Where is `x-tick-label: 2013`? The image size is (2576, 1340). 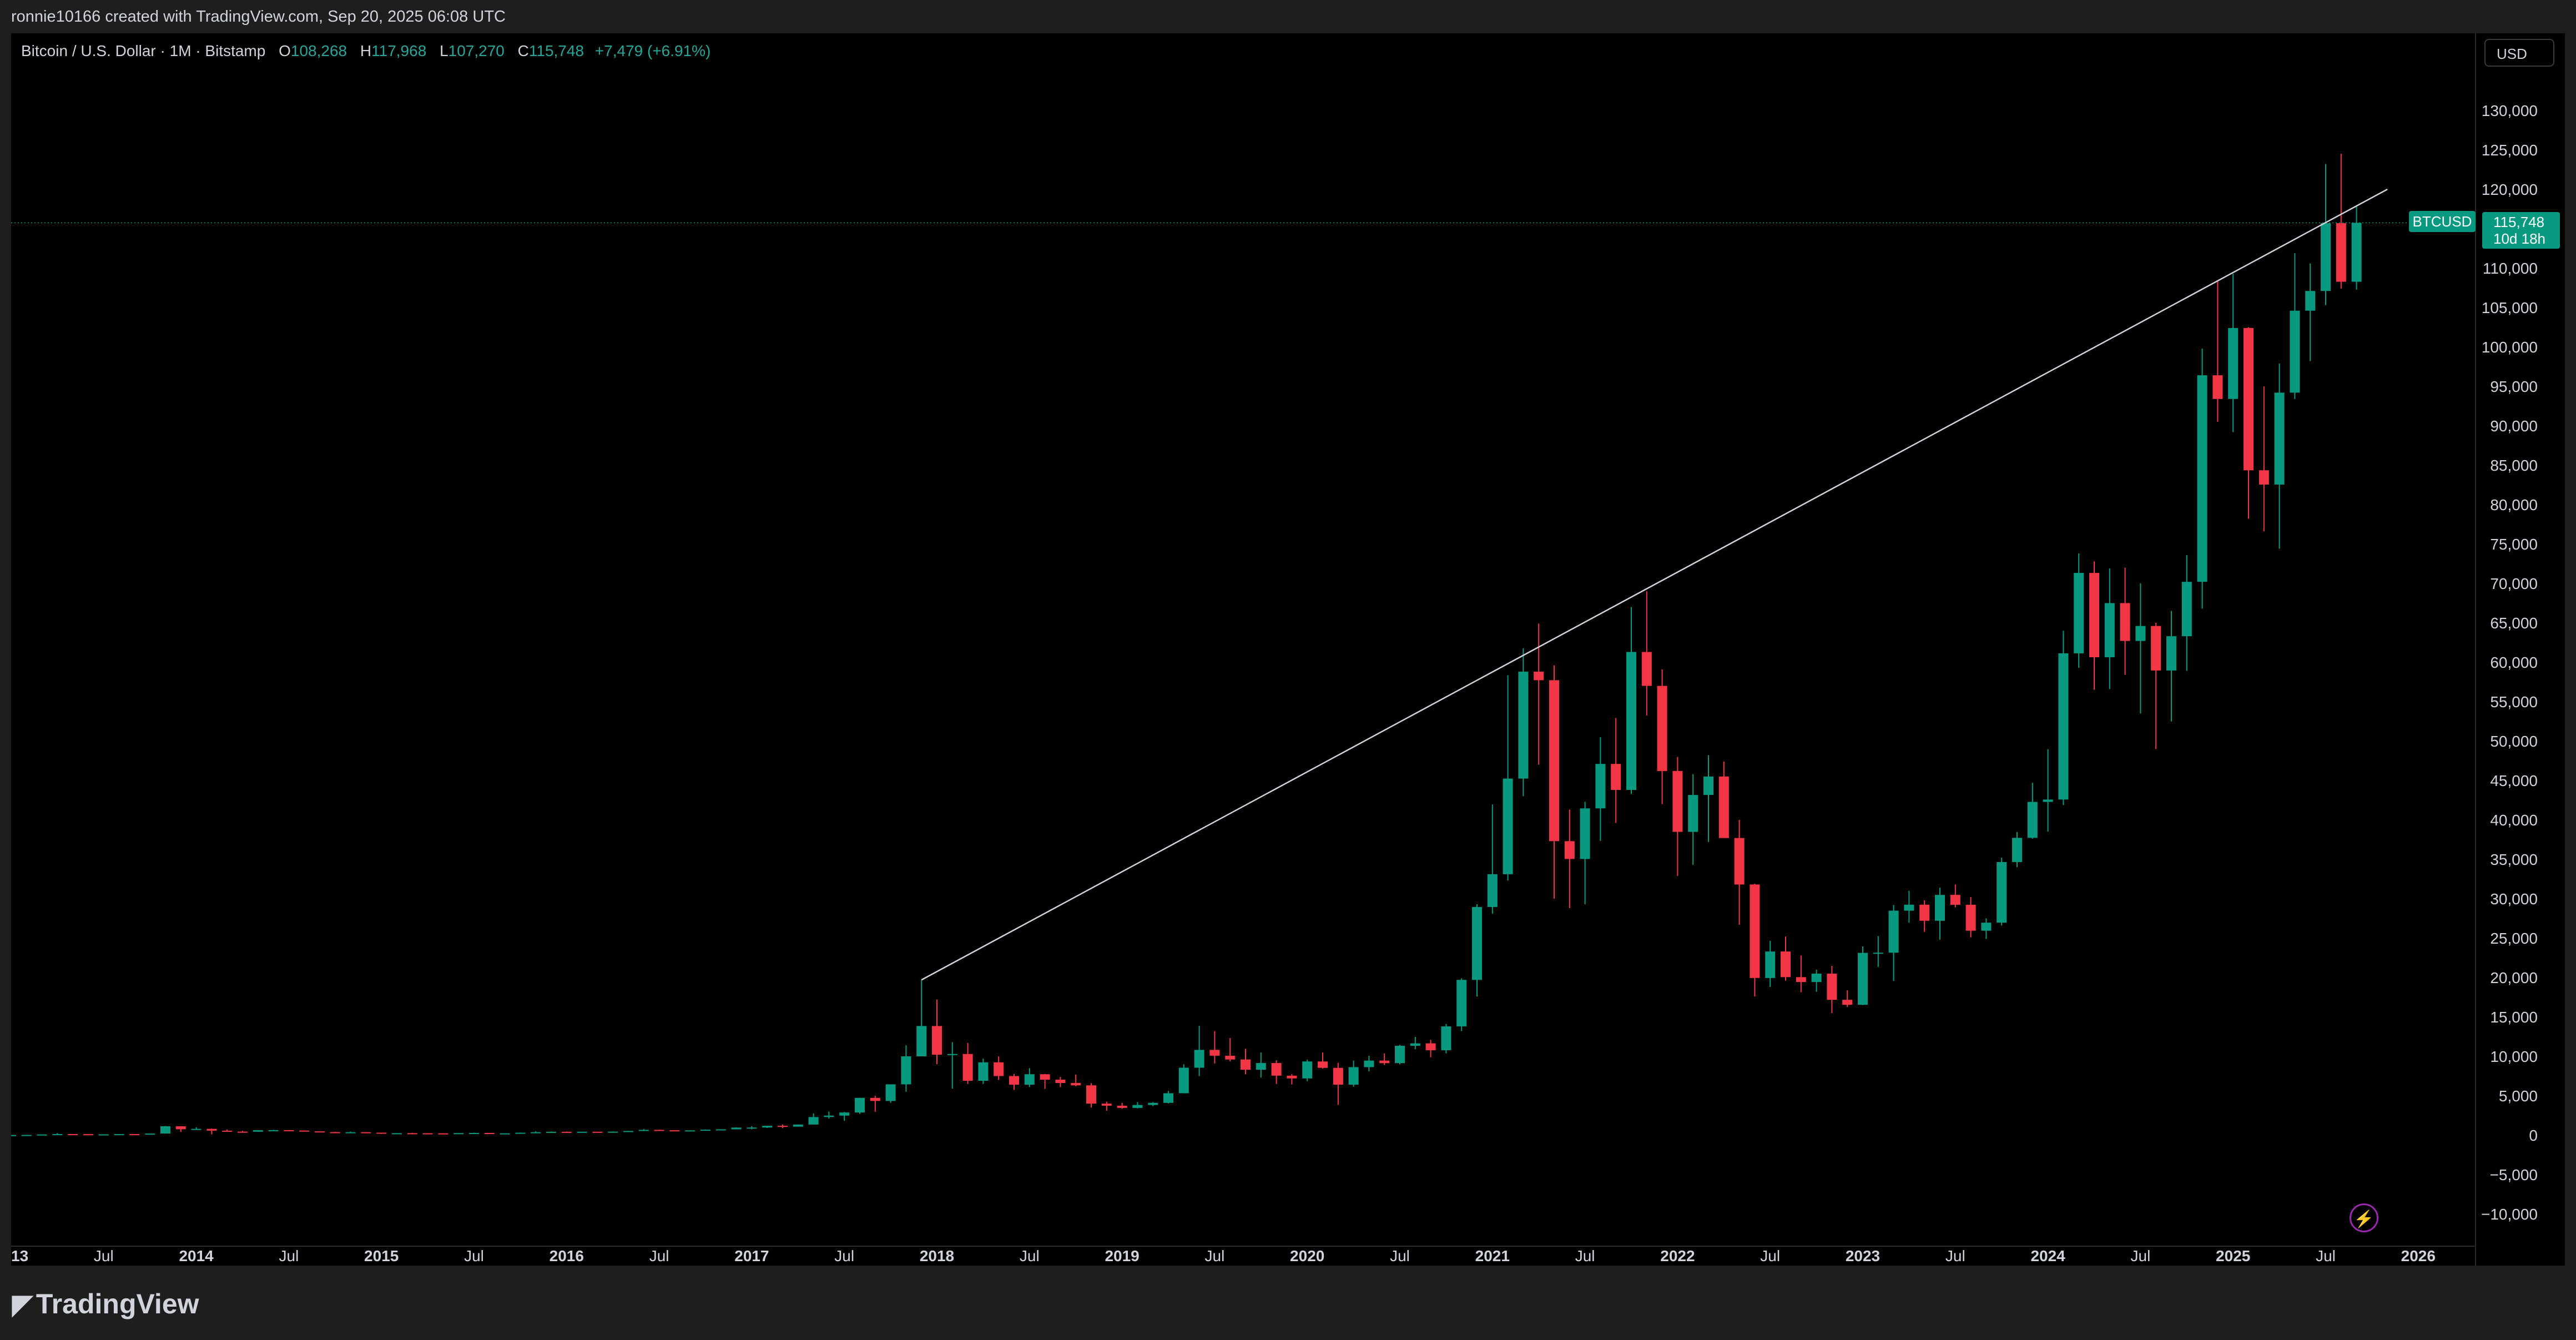 x-tick-label: 2013 is located at coordinates (19, 1256).